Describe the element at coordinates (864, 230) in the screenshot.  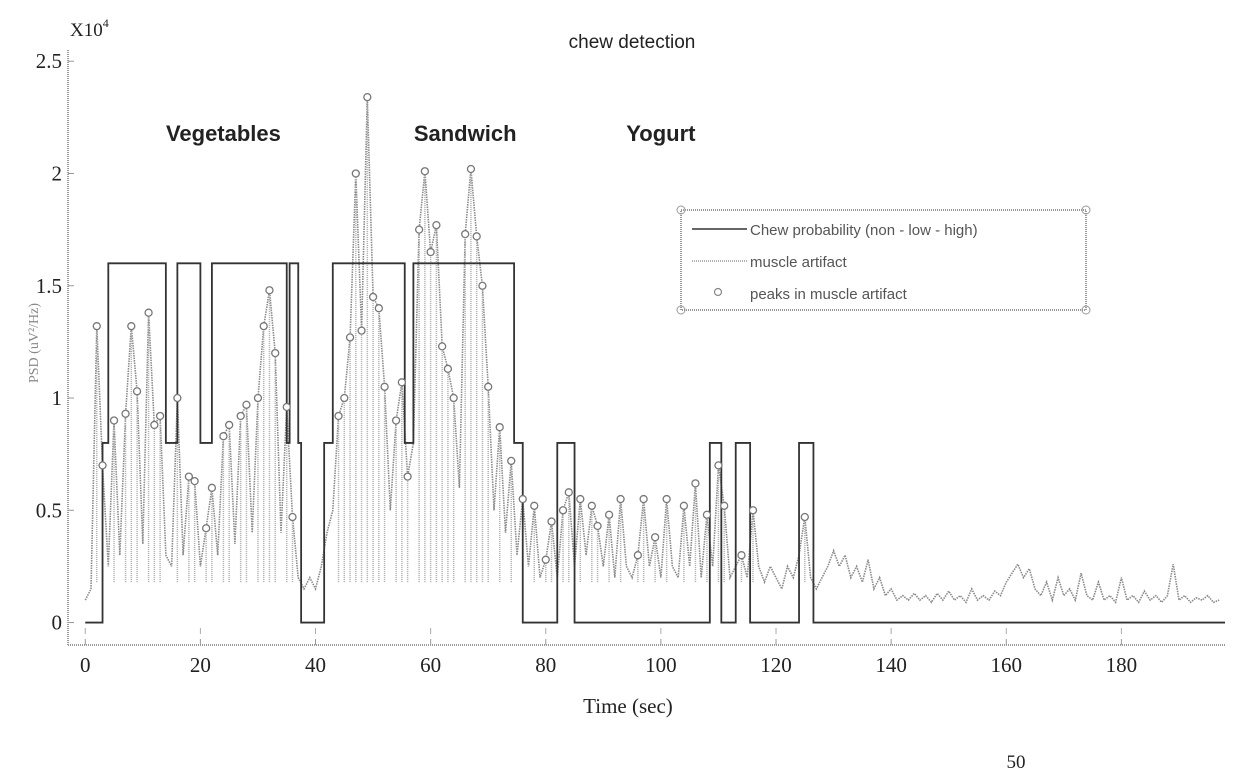
I see `legend-label-chew: Chew probability (non - low - high)` at that location.